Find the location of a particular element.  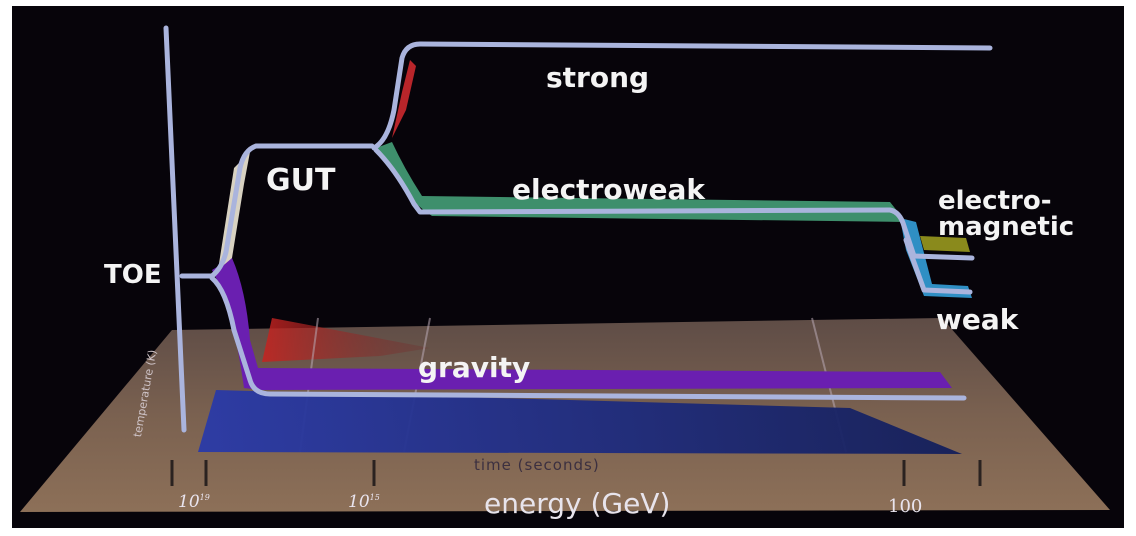

strong-floor-wedge is located at coordinates (346, 340).